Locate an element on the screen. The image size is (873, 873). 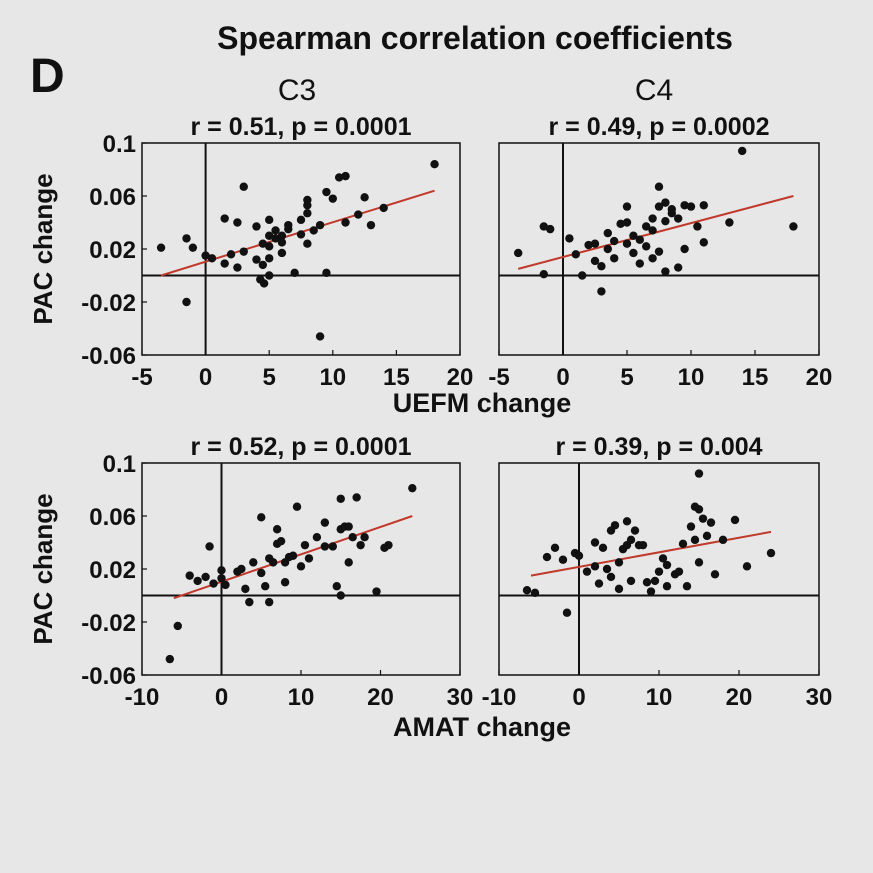
y-tick-label: -0.06 is located at coordinates (108, 676).